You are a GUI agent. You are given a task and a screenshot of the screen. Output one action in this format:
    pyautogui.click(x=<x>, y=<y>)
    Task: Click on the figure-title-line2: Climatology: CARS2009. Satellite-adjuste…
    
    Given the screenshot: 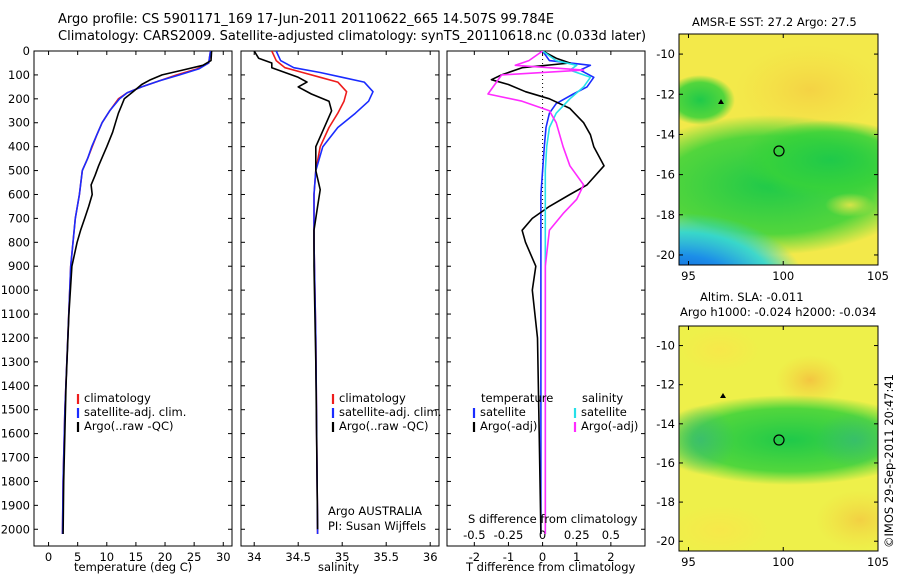 What is the action you would take?
    pyautogui.click(x=352, y=36)
    